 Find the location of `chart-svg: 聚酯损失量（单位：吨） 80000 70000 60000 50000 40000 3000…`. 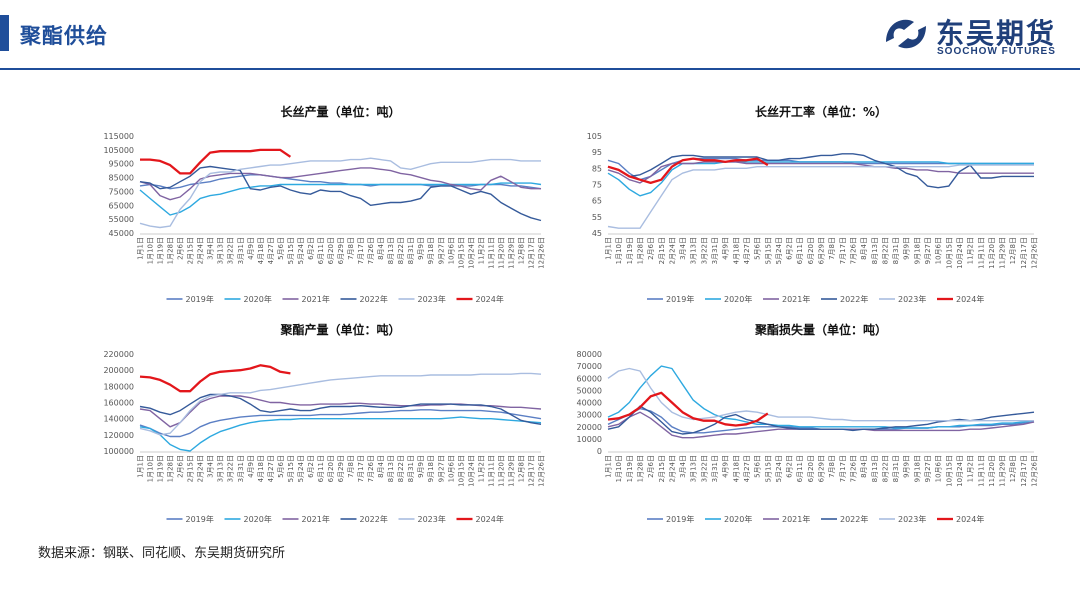

chart-svg: 聚酯损失量（单位：吨） 80000 70000 60000 50000 40000 3000… is located at coordinates (808, 423).